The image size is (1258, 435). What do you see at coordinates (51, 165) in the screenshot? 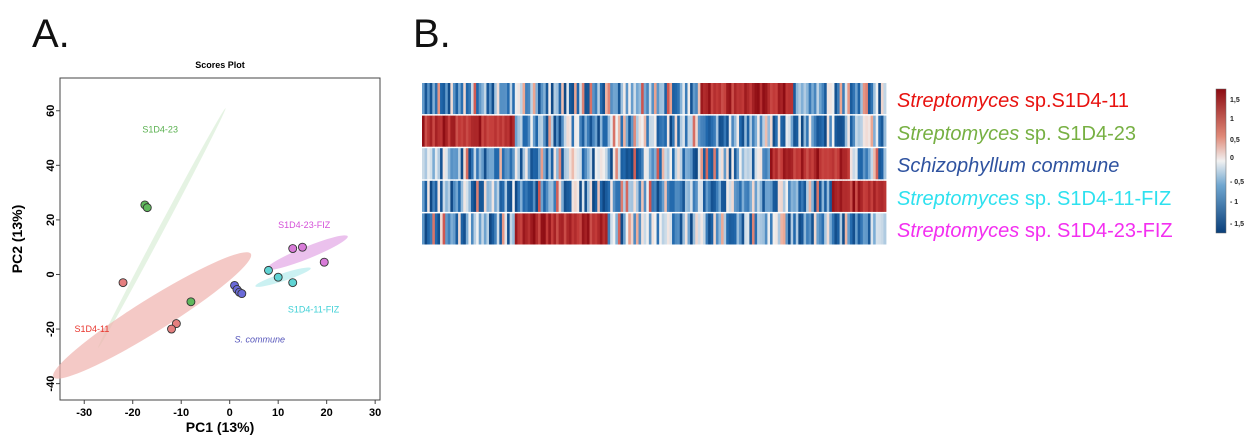
I see `y-tick-label: 40` at bounding box center [51, 165].